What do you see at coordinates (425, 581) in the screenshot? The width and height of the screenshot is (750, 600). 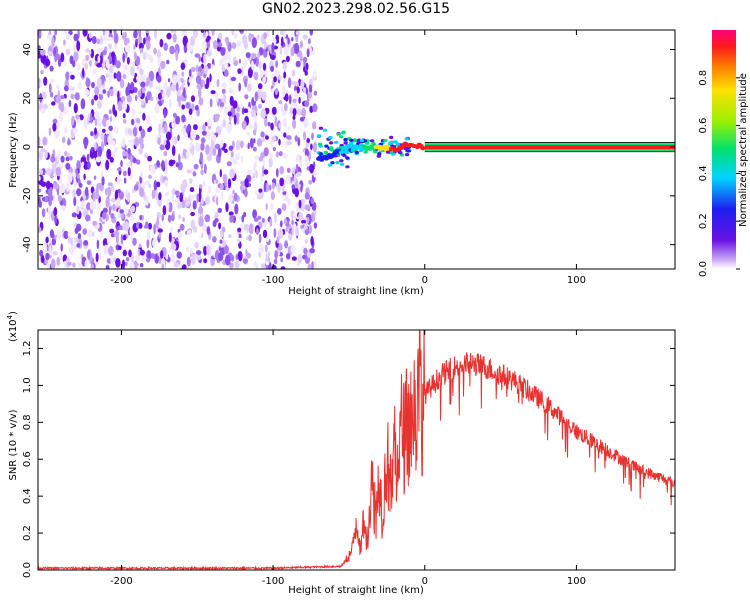 I see `snr-x-tick-label: 0` at bounding box center [425, 581].